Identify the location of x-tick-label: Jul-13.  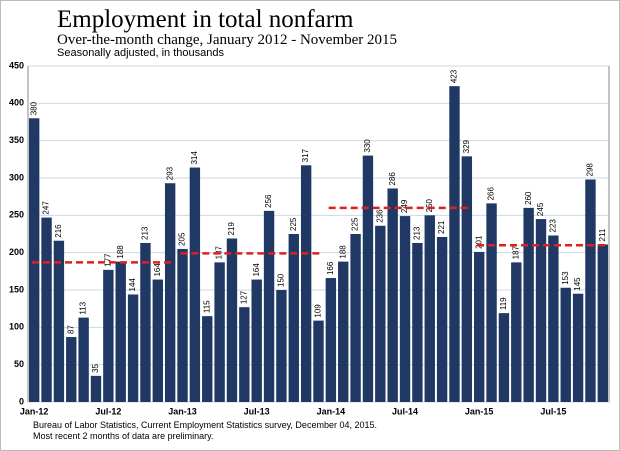
(257, 411).